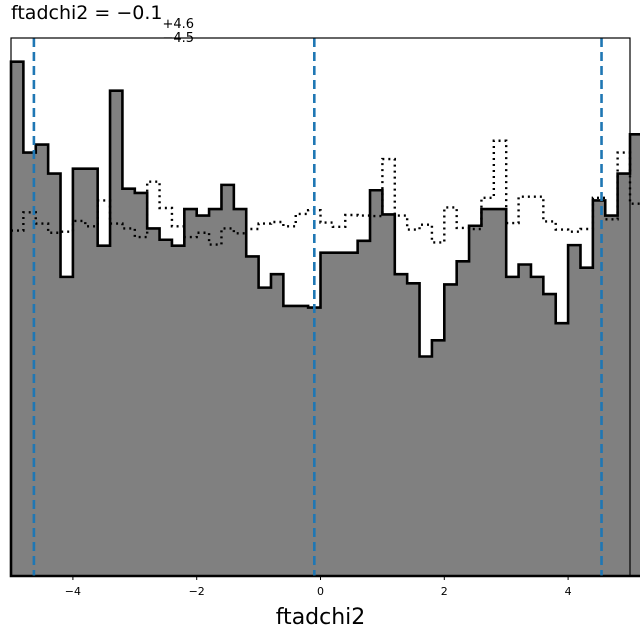 The image size is (640, 639). What do you see at coordinates (320, 591) in the screenshot?
I see `x-tick-label: 0` at bounding box center [320, 591].